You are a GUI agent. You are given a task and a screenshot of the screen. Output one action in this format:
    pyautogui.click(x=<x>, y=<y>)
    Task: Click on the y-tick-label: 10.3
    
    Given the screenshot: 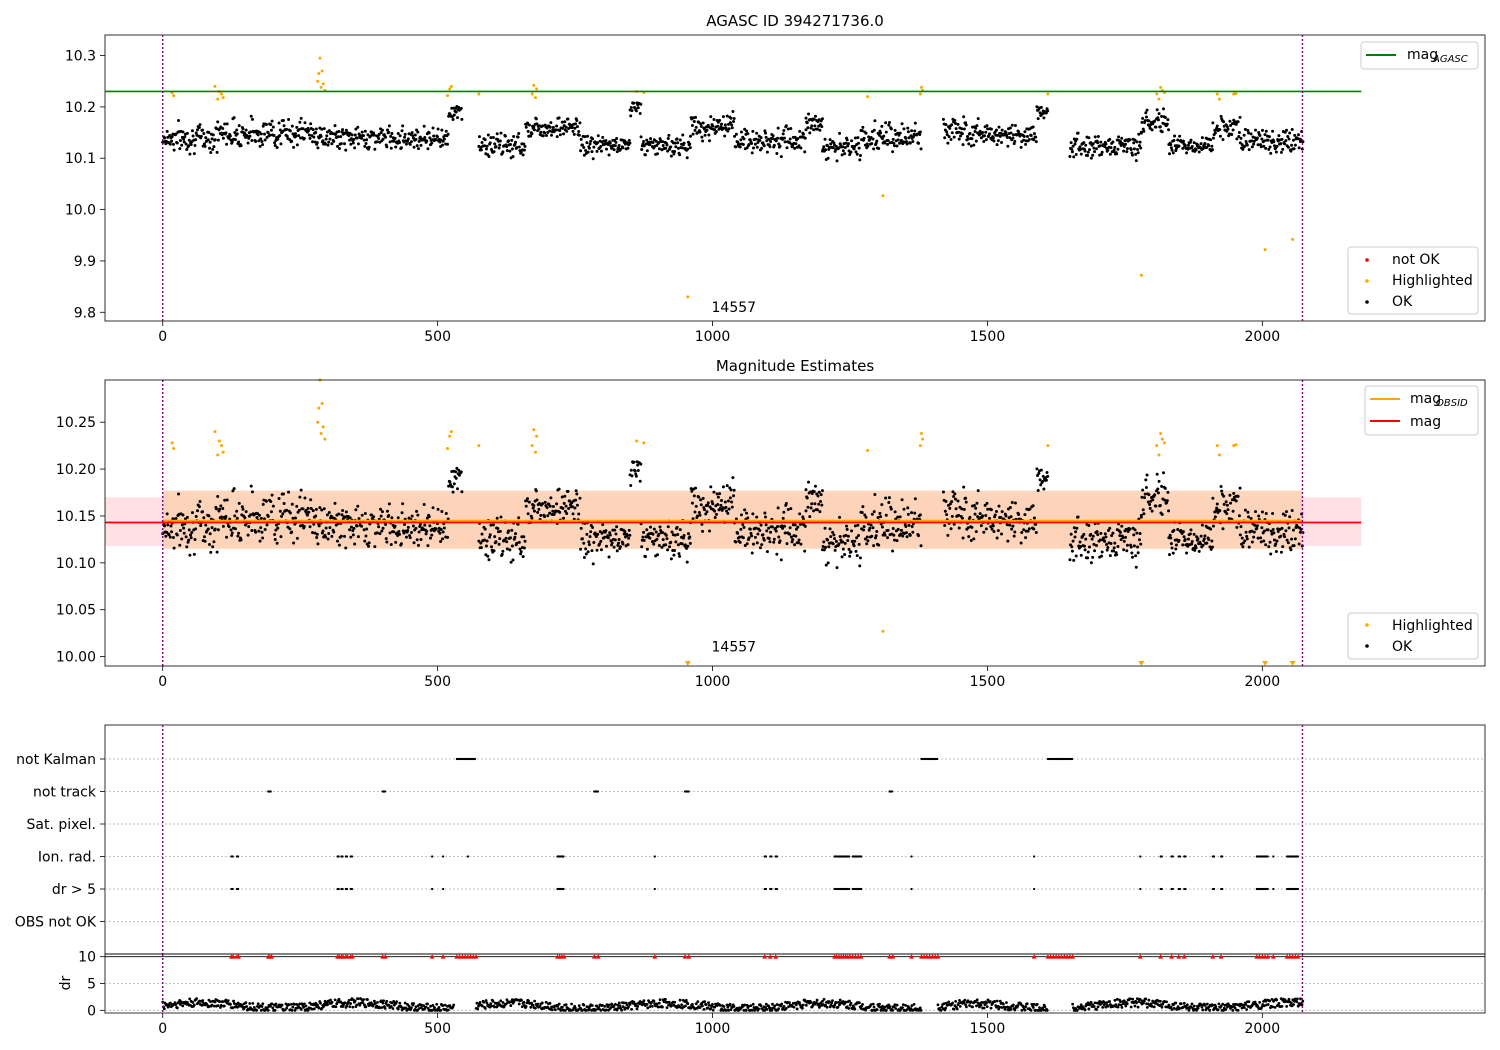 What is the action you would take?
    pyautogui.click(x=80, y=57)
    